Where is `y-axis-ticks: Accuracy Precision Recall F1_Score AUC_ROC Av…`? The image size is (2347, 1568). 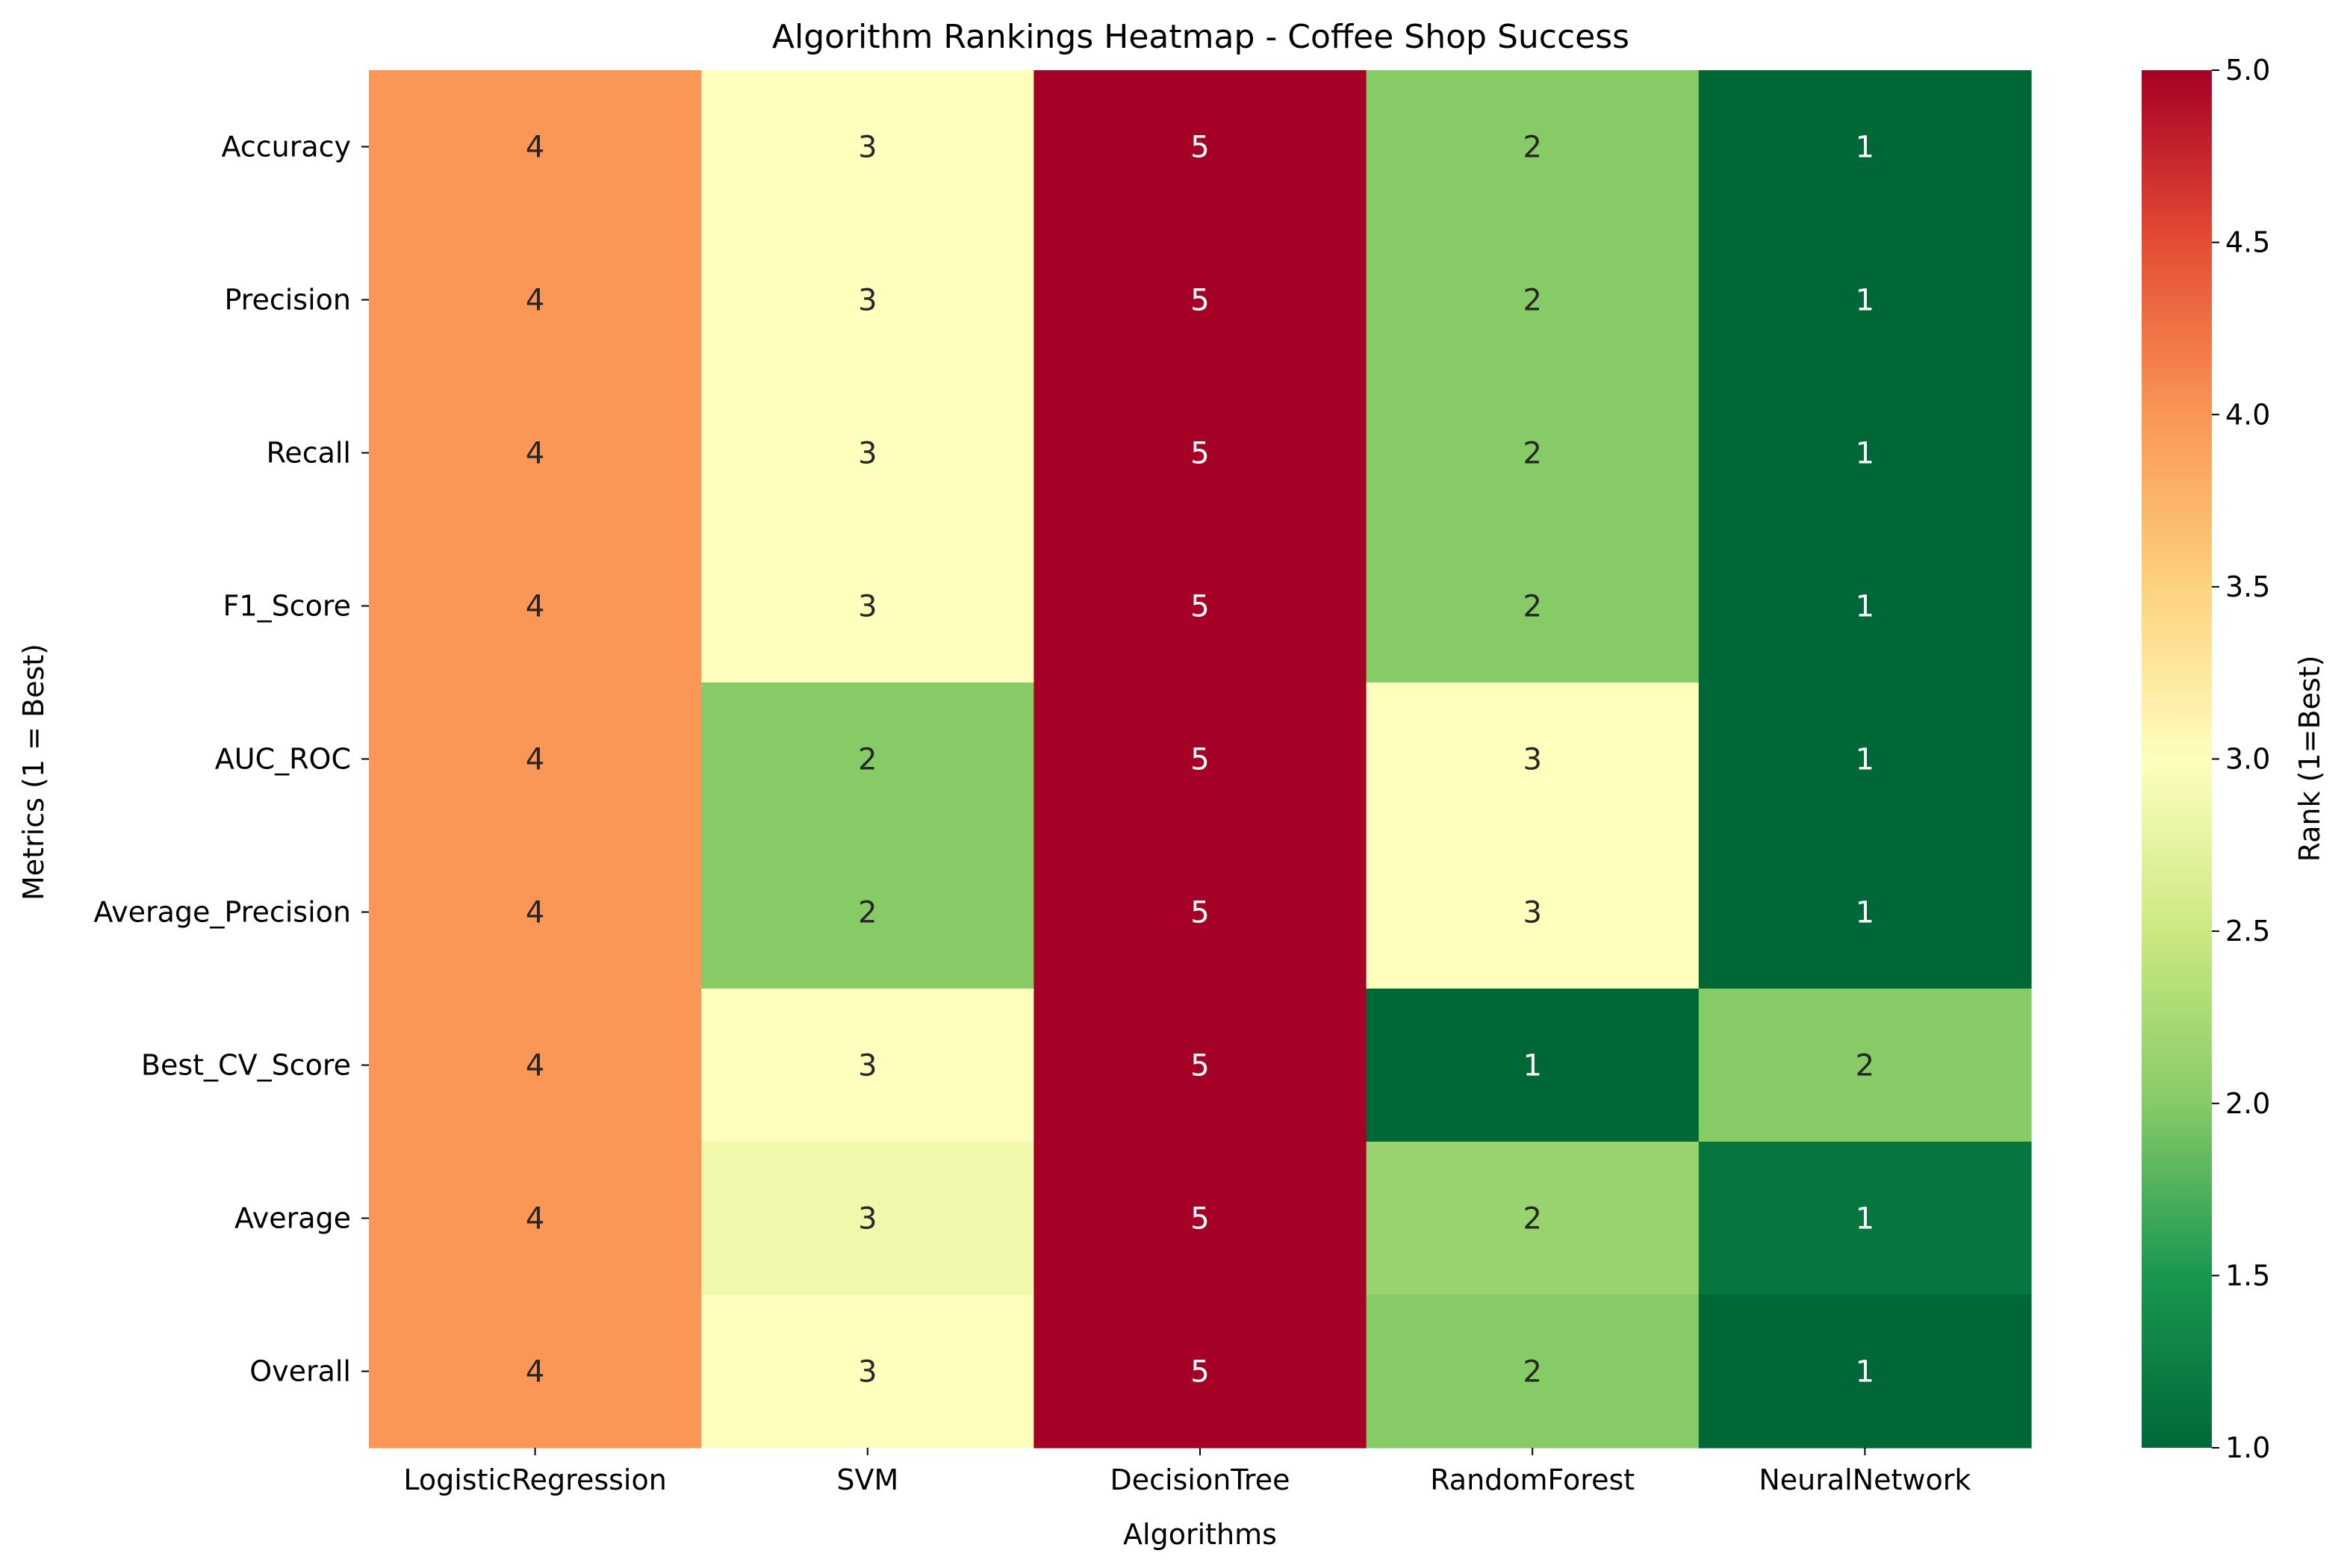 y-axis-ticks: Accuracy Precision Recall F1_Score AUC_ROC Av… is located at coordinates (231, 759).